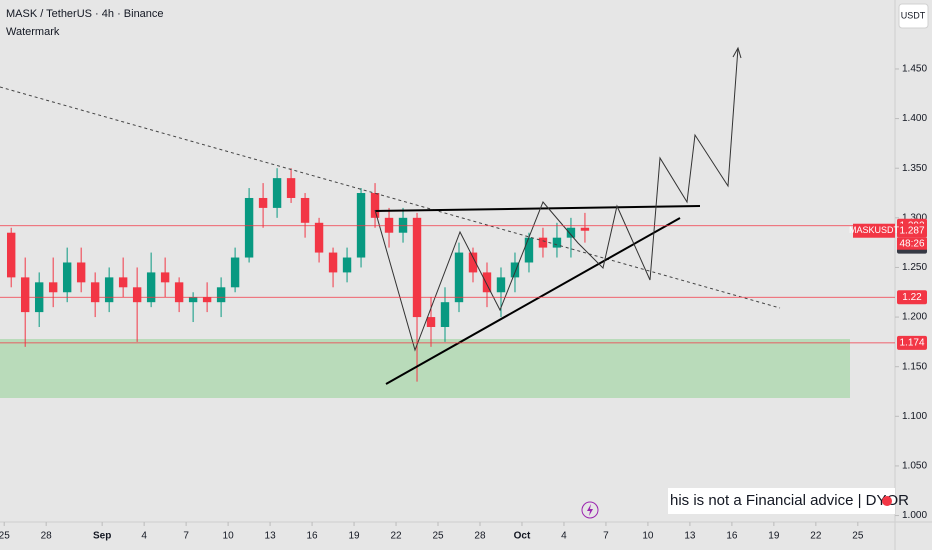 This screenshot has width=932, height=550. What do you see at coordinates (914, 515) in the screenshot?
I see `y-tick-label: 1.000` at bounding box center [914, 515].